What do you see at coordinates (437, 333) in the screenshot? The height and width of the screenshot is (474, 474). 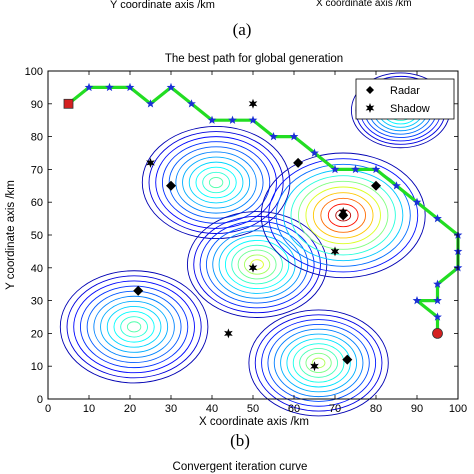 I see `goal-marker` at bounding box center [437, 333].